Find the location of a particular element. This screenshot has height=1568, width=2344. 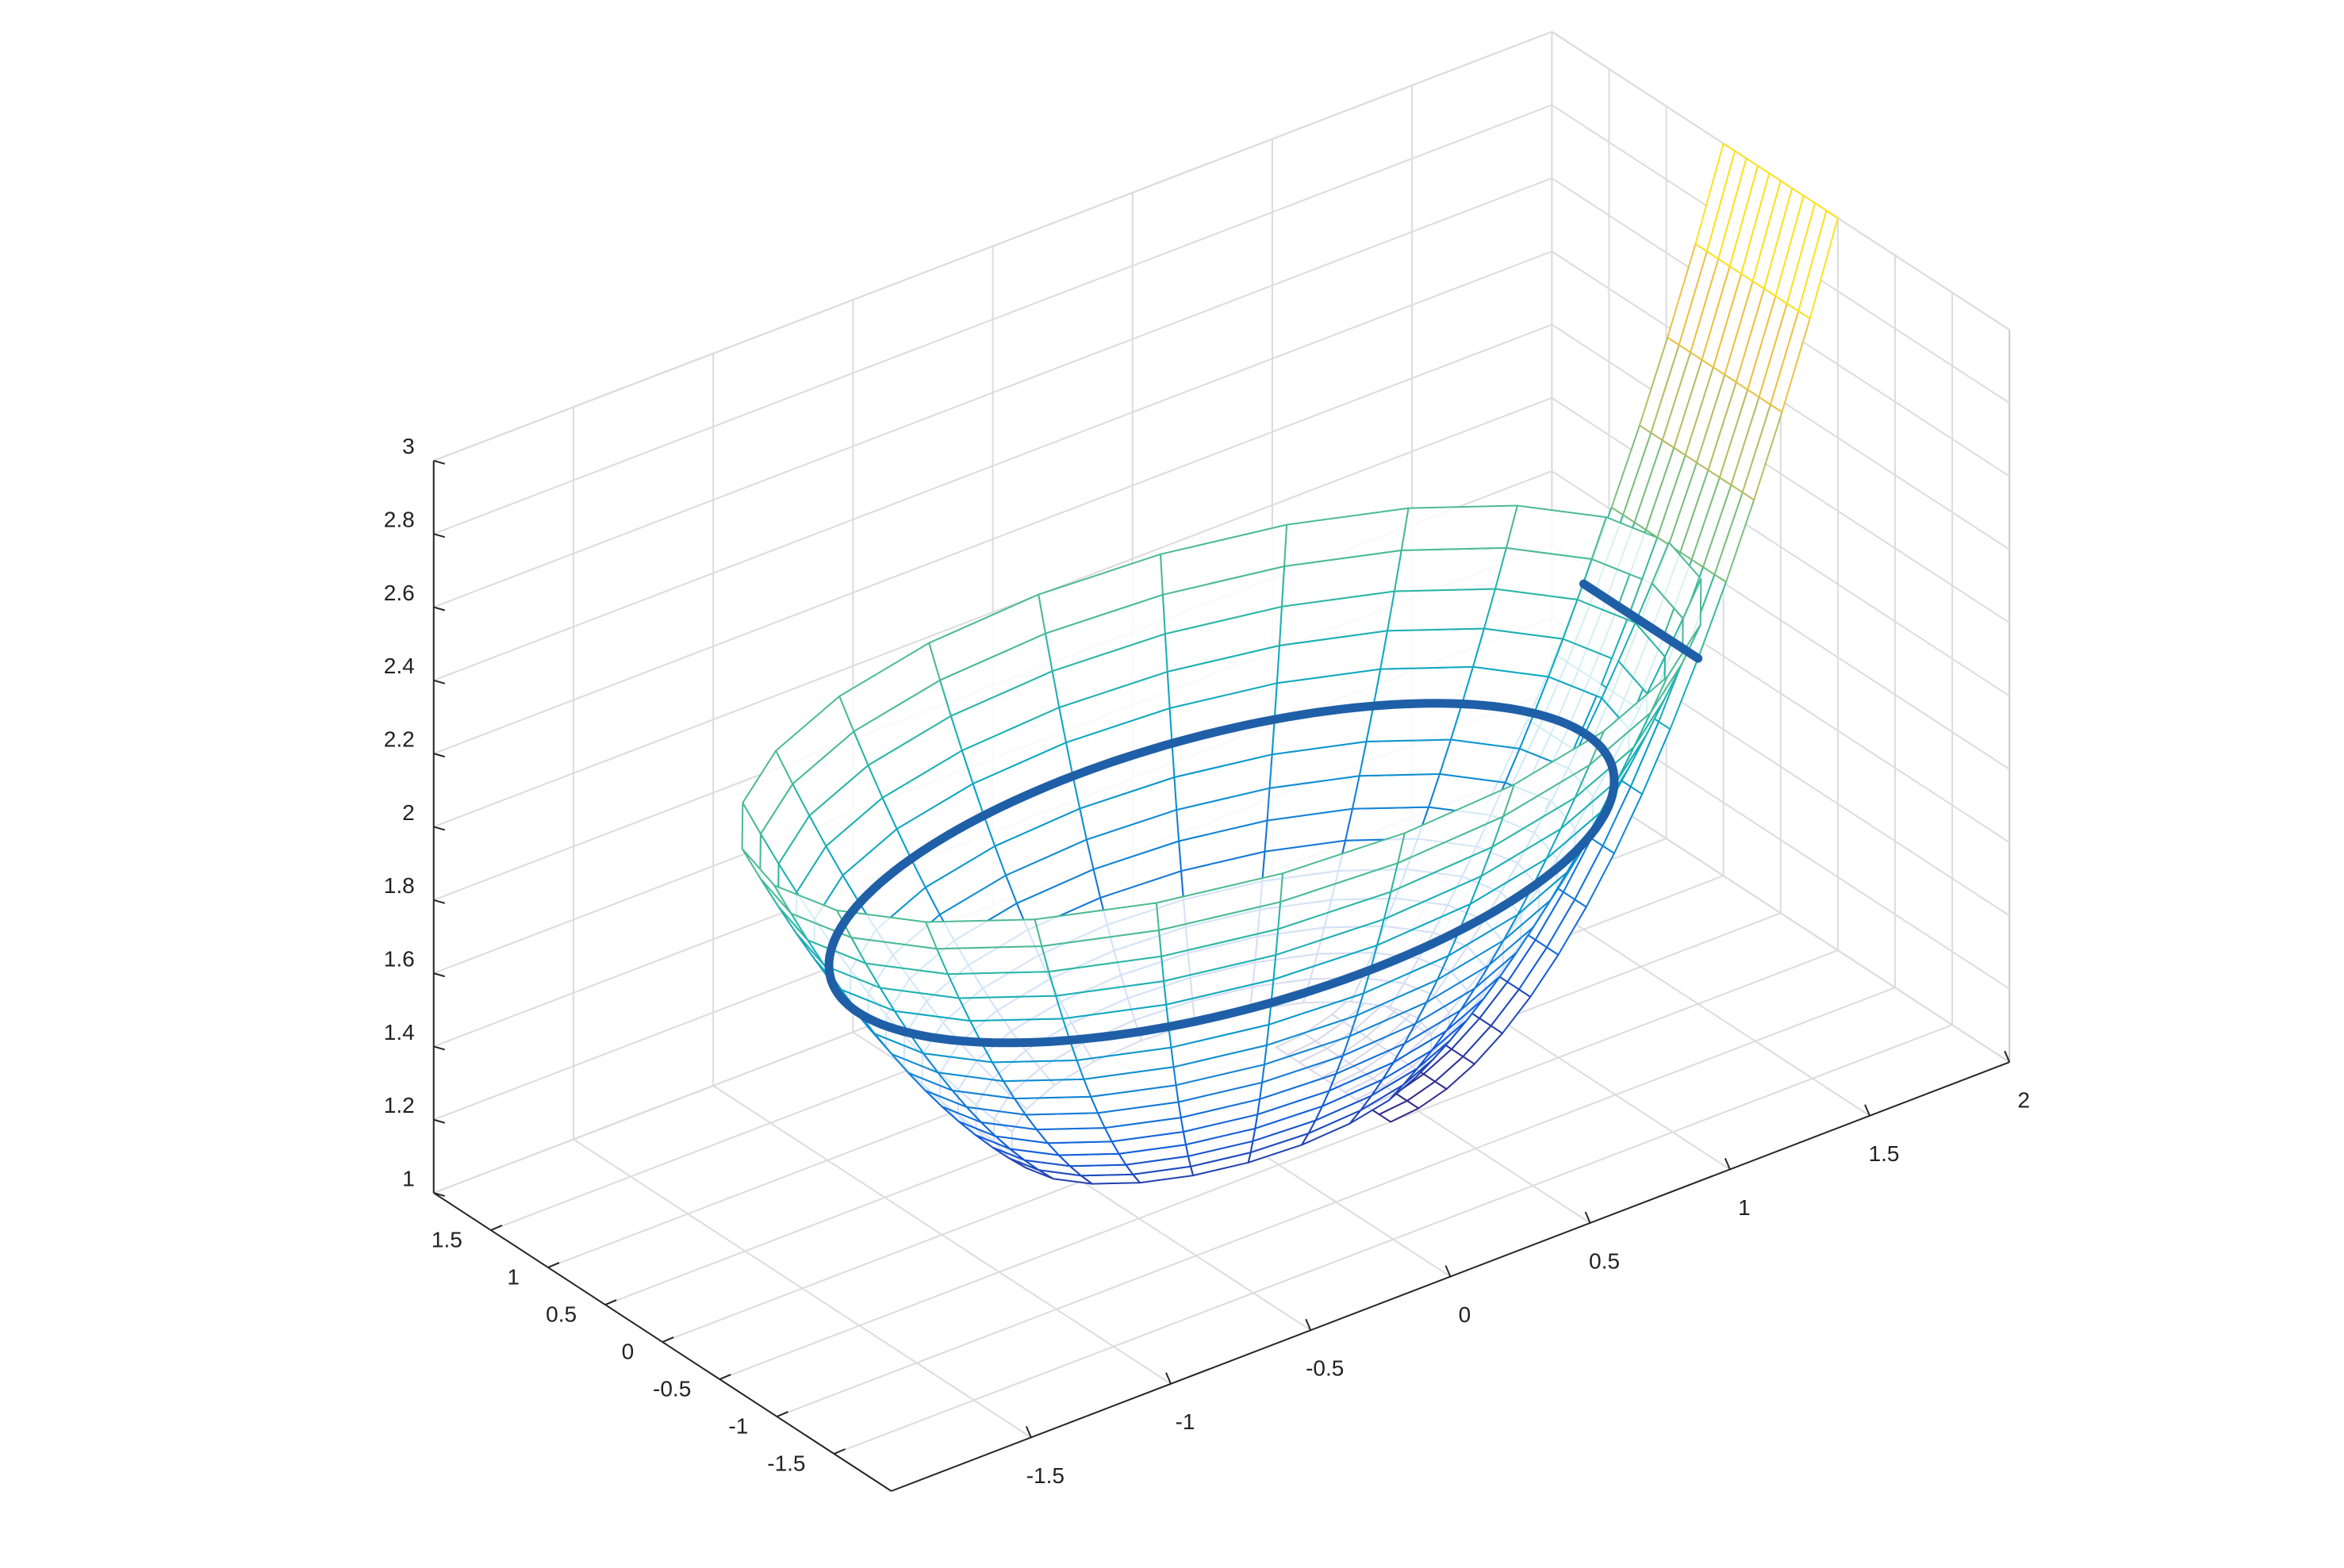

x-tick-label: 0 is located at coordinates (1465, 1314).